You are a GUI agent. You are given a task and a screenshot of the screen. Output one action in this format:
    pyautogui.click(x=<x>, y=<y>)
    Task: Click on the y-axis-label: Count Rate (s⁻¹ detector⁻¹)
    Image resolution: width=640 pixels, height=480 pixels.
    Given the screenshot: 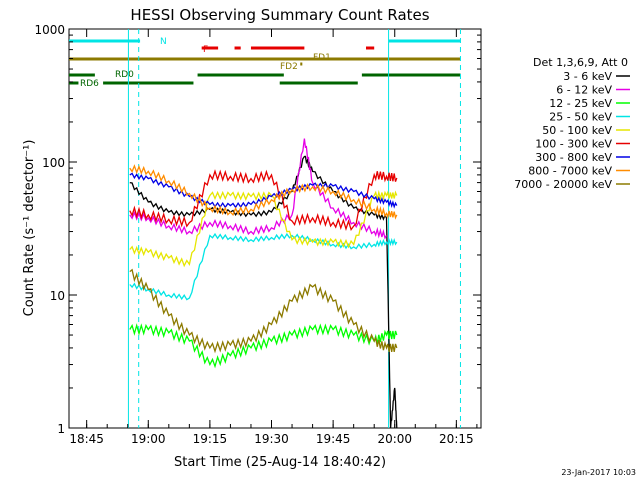 What is the action you would take?
    pyautogui.click(x=29, y=228)
    